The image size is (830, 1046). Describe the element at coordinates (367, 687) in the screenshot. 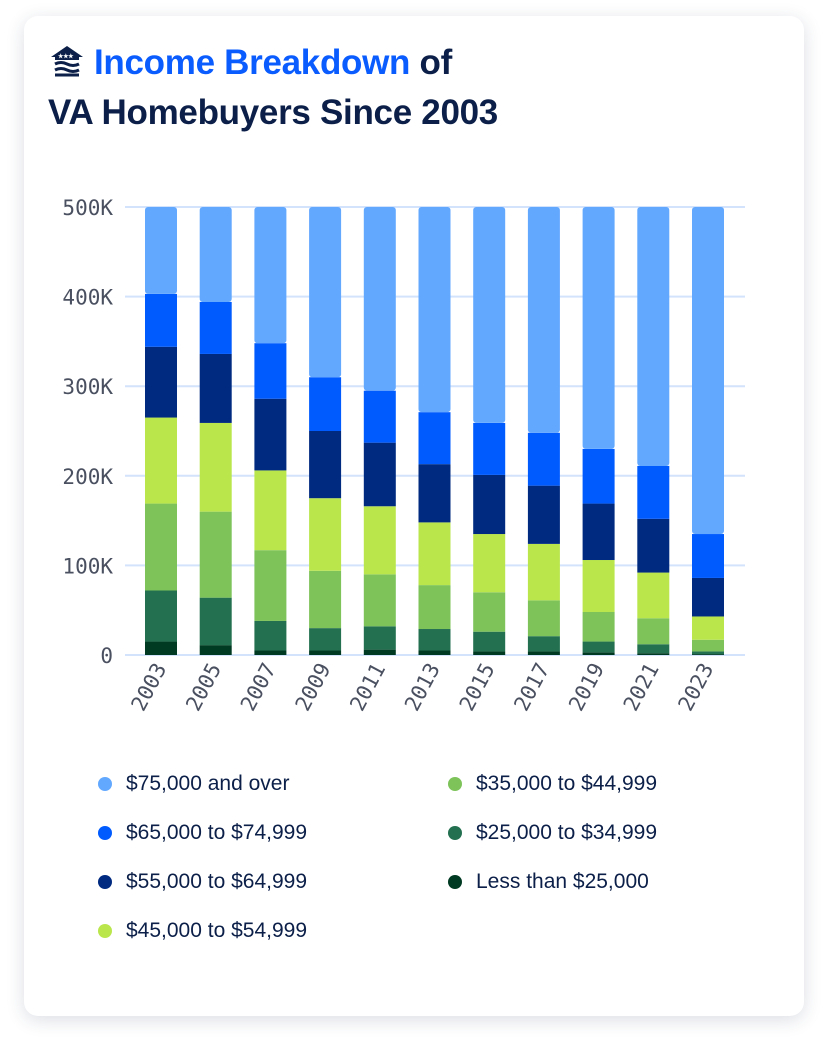

I see `x-tick-label: 2011` at that location.